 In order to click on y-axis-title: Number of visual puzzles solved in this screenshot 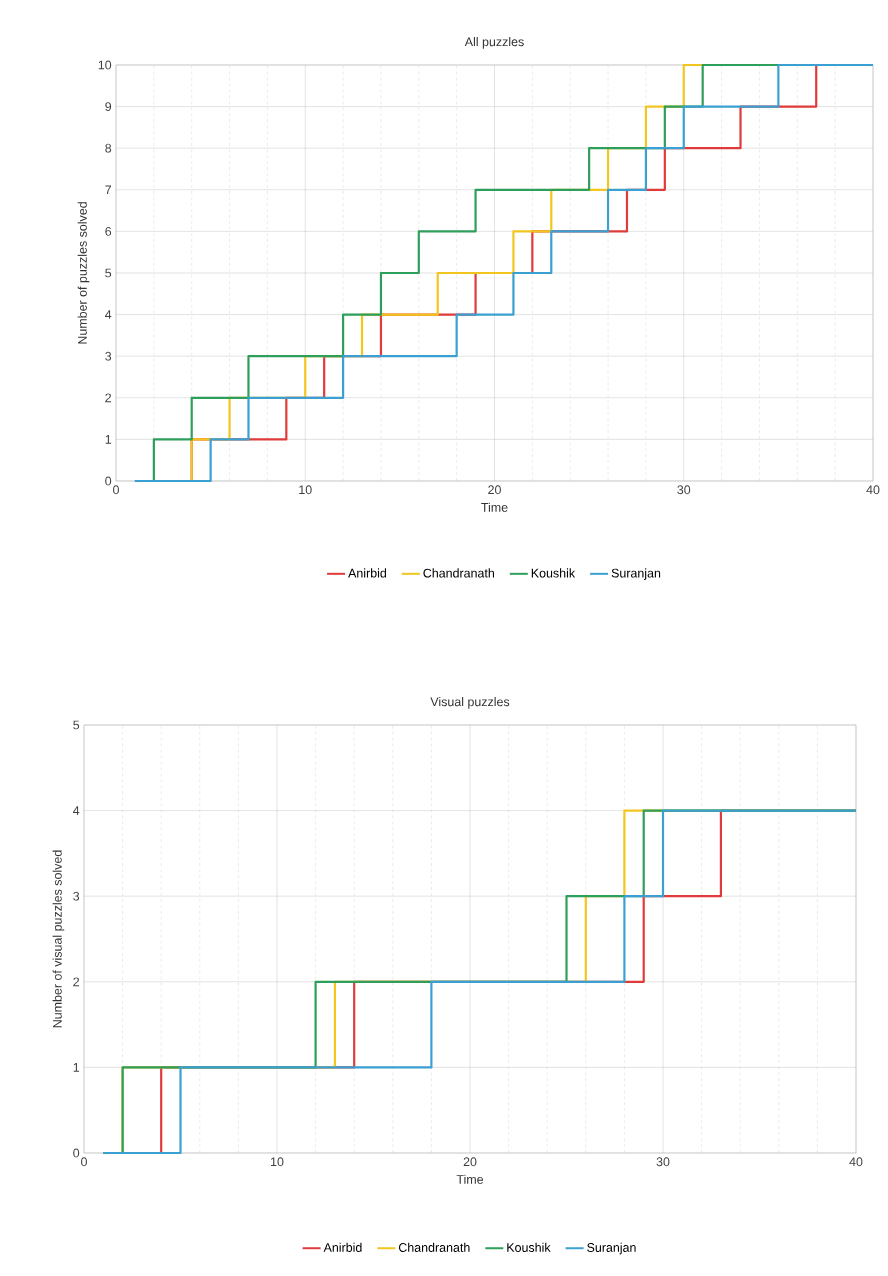, I will do `click(58, 939)`.